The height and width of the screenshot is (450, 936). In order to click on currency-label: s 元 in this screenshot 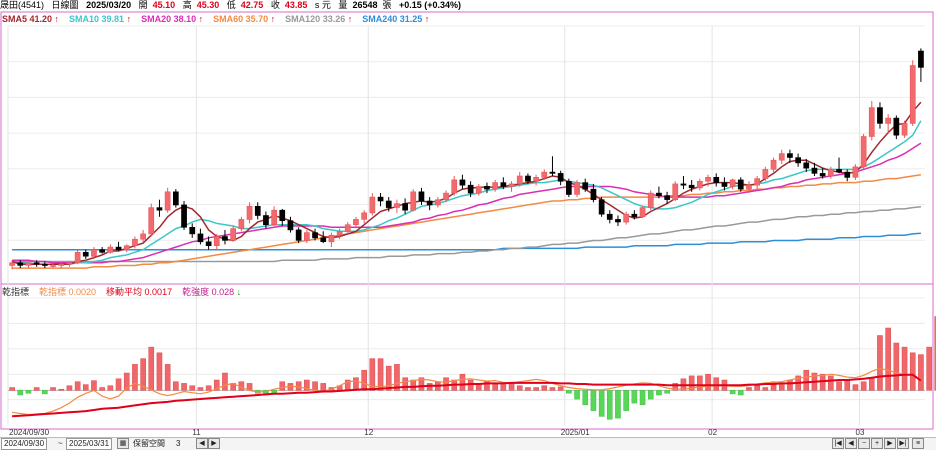, I will do `click(322, 5)`.